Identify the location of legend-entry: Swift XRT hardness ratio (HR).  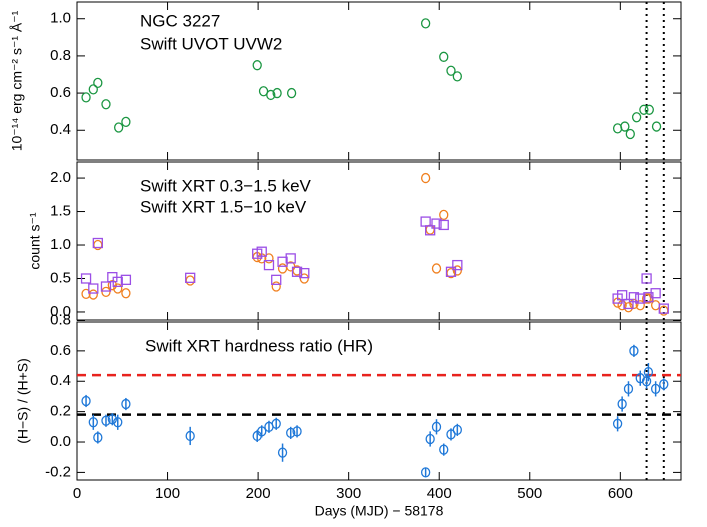
(259, 345).